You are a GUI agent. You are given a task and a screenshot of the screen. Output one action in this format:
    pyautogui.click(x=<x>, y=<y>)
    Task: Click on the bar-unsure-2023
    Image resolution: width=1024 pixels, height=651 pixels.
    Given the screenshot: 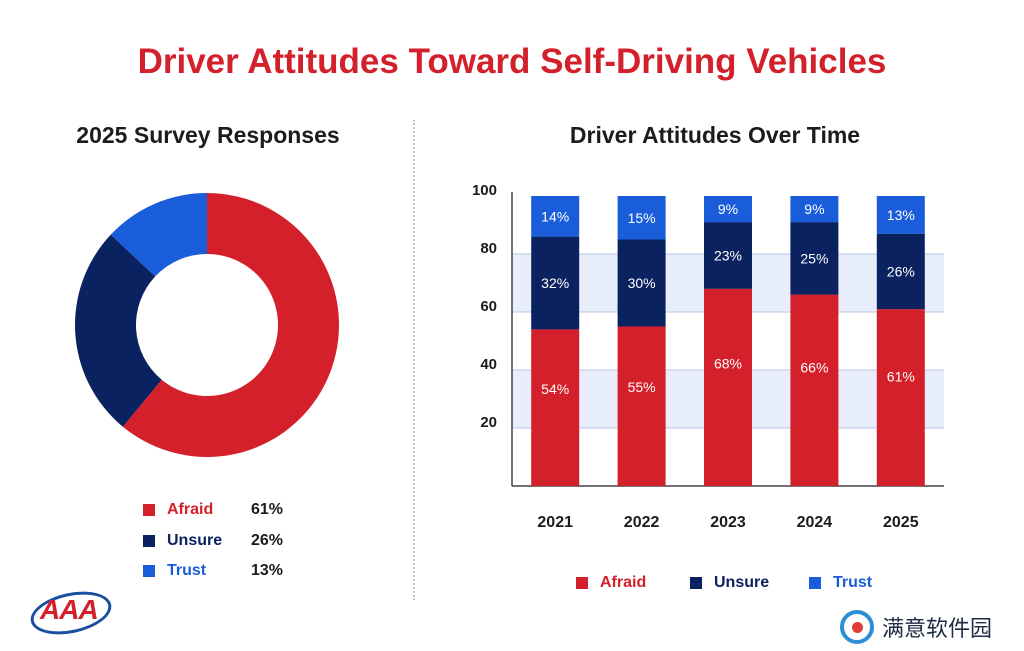 What is the action you would take?
    pyautogui.click(x=728, y=255)
    